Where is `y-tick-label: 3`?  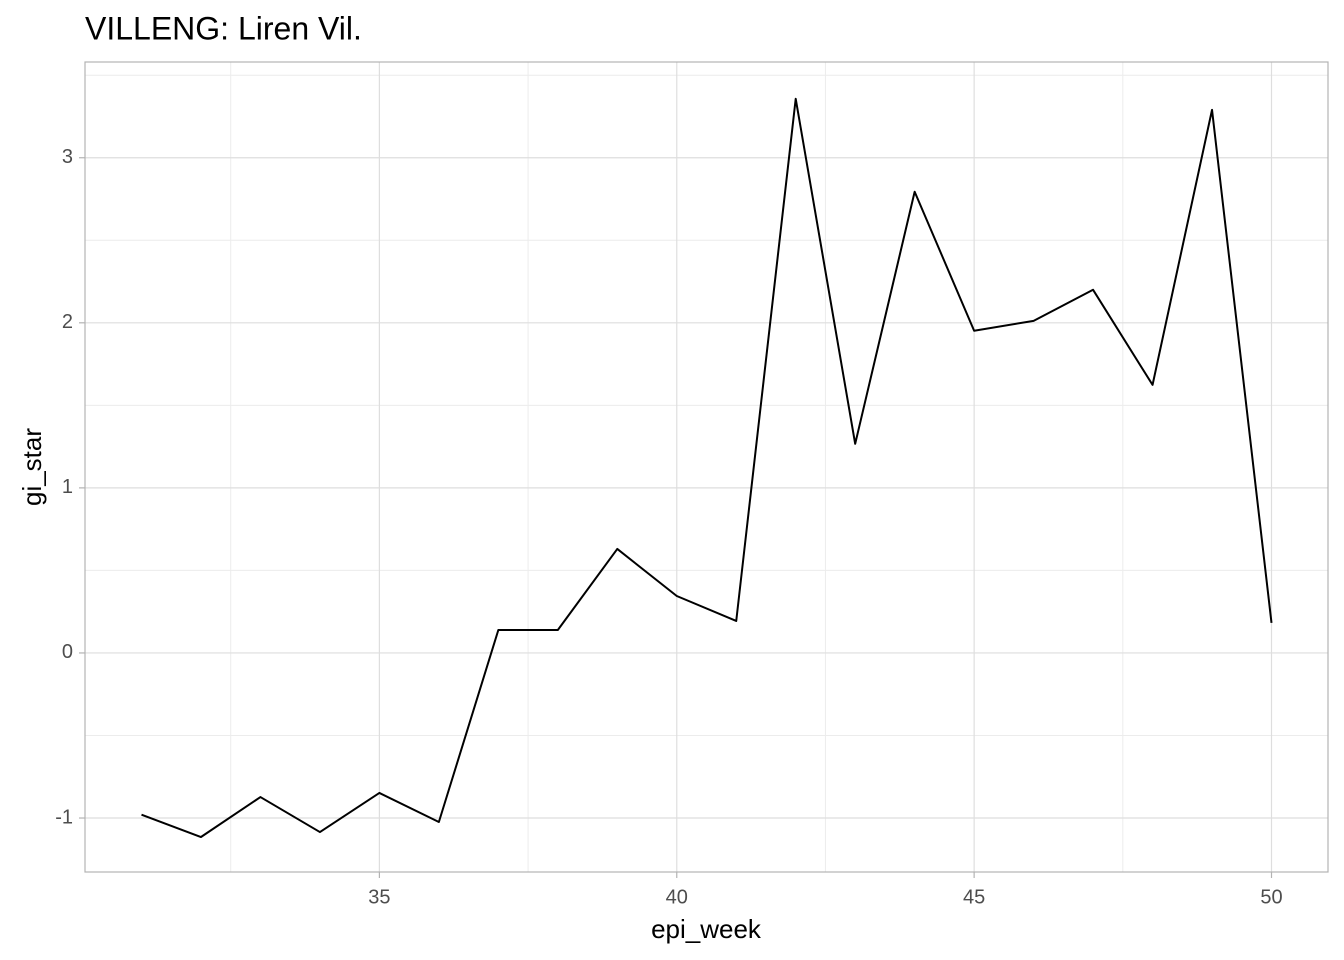
y-tick-label: 3 is located at coordinates (67, 157).